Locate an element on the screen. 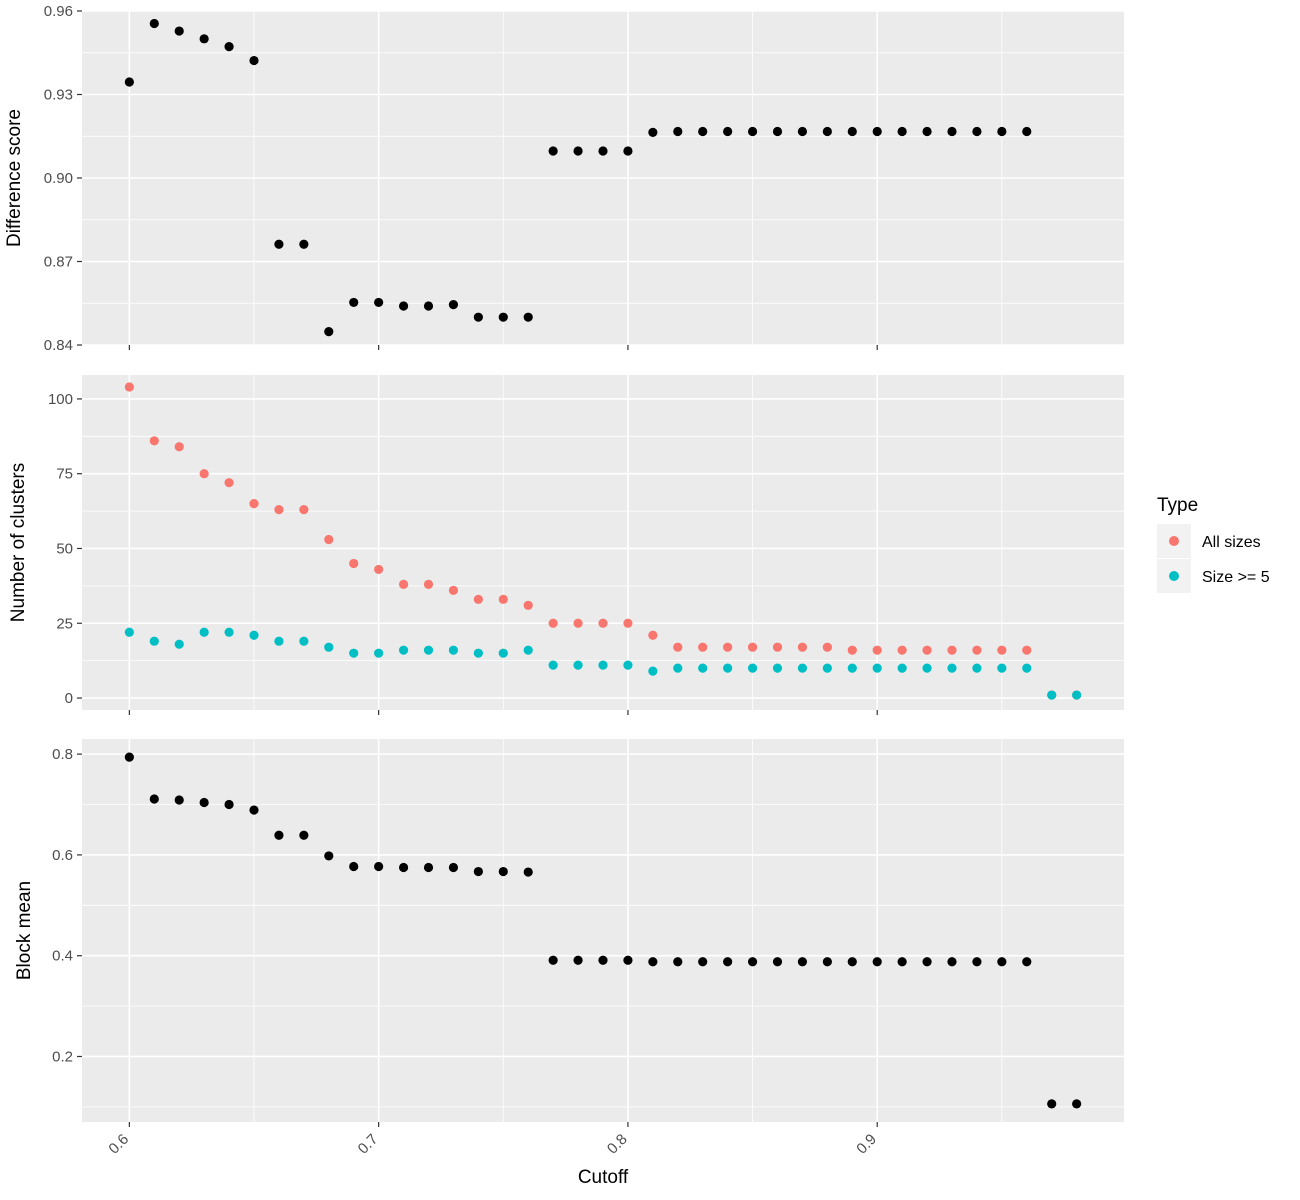 The image size is (1300, 1200). y-tick-label: 0.90 is located at coordinates (58, 178).